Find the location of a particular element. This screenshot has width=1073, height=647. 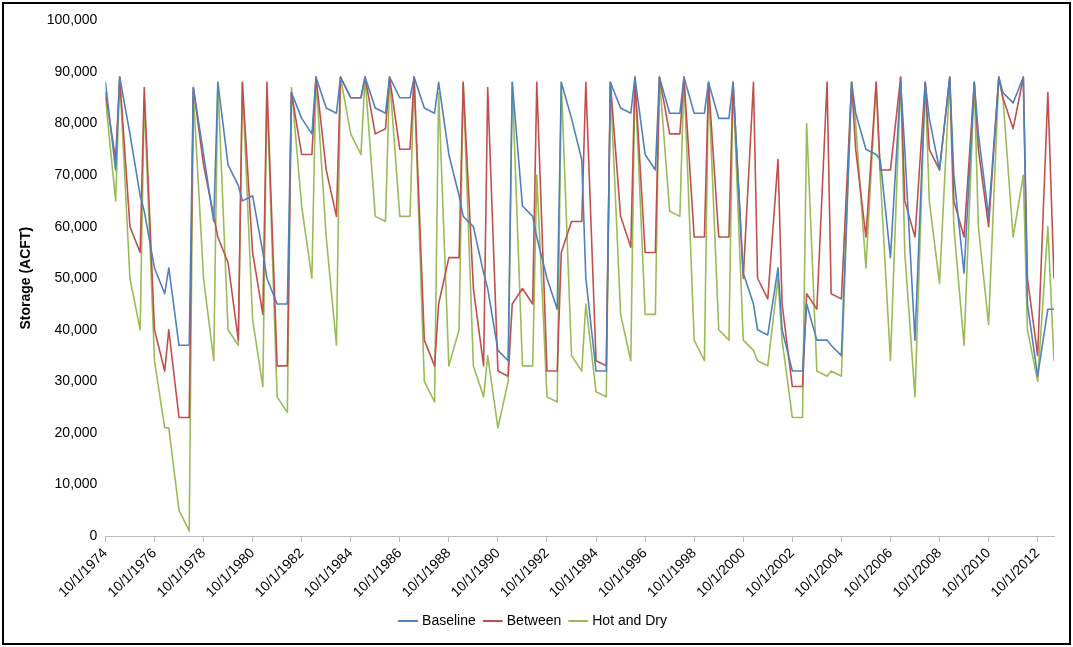

y-tick-label: 70,000 is located at coordinates (76, 173).